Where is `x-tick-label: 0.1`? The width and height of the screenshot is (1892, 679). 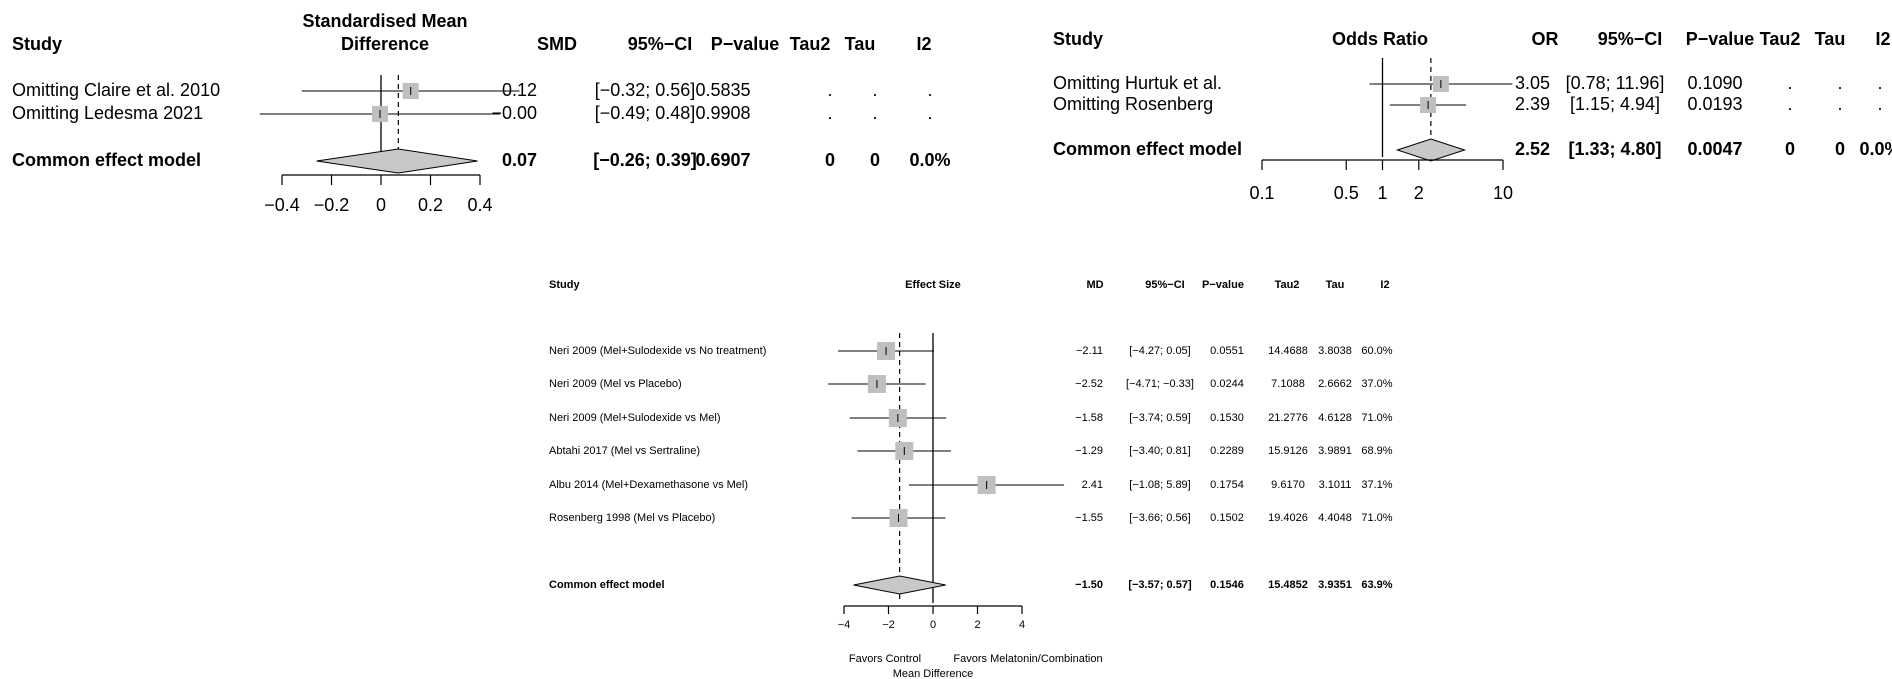 x-tick-label: 0.1 is located at coordinates (1261, 193).